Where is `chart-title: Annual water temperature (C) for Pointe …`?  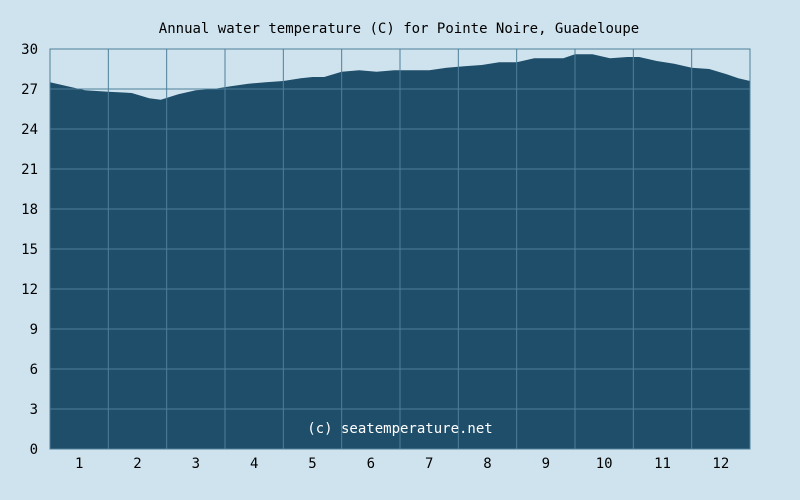
chart-title: Annual water temperature (C) for Pointe … is located at coordinates (399, 29).